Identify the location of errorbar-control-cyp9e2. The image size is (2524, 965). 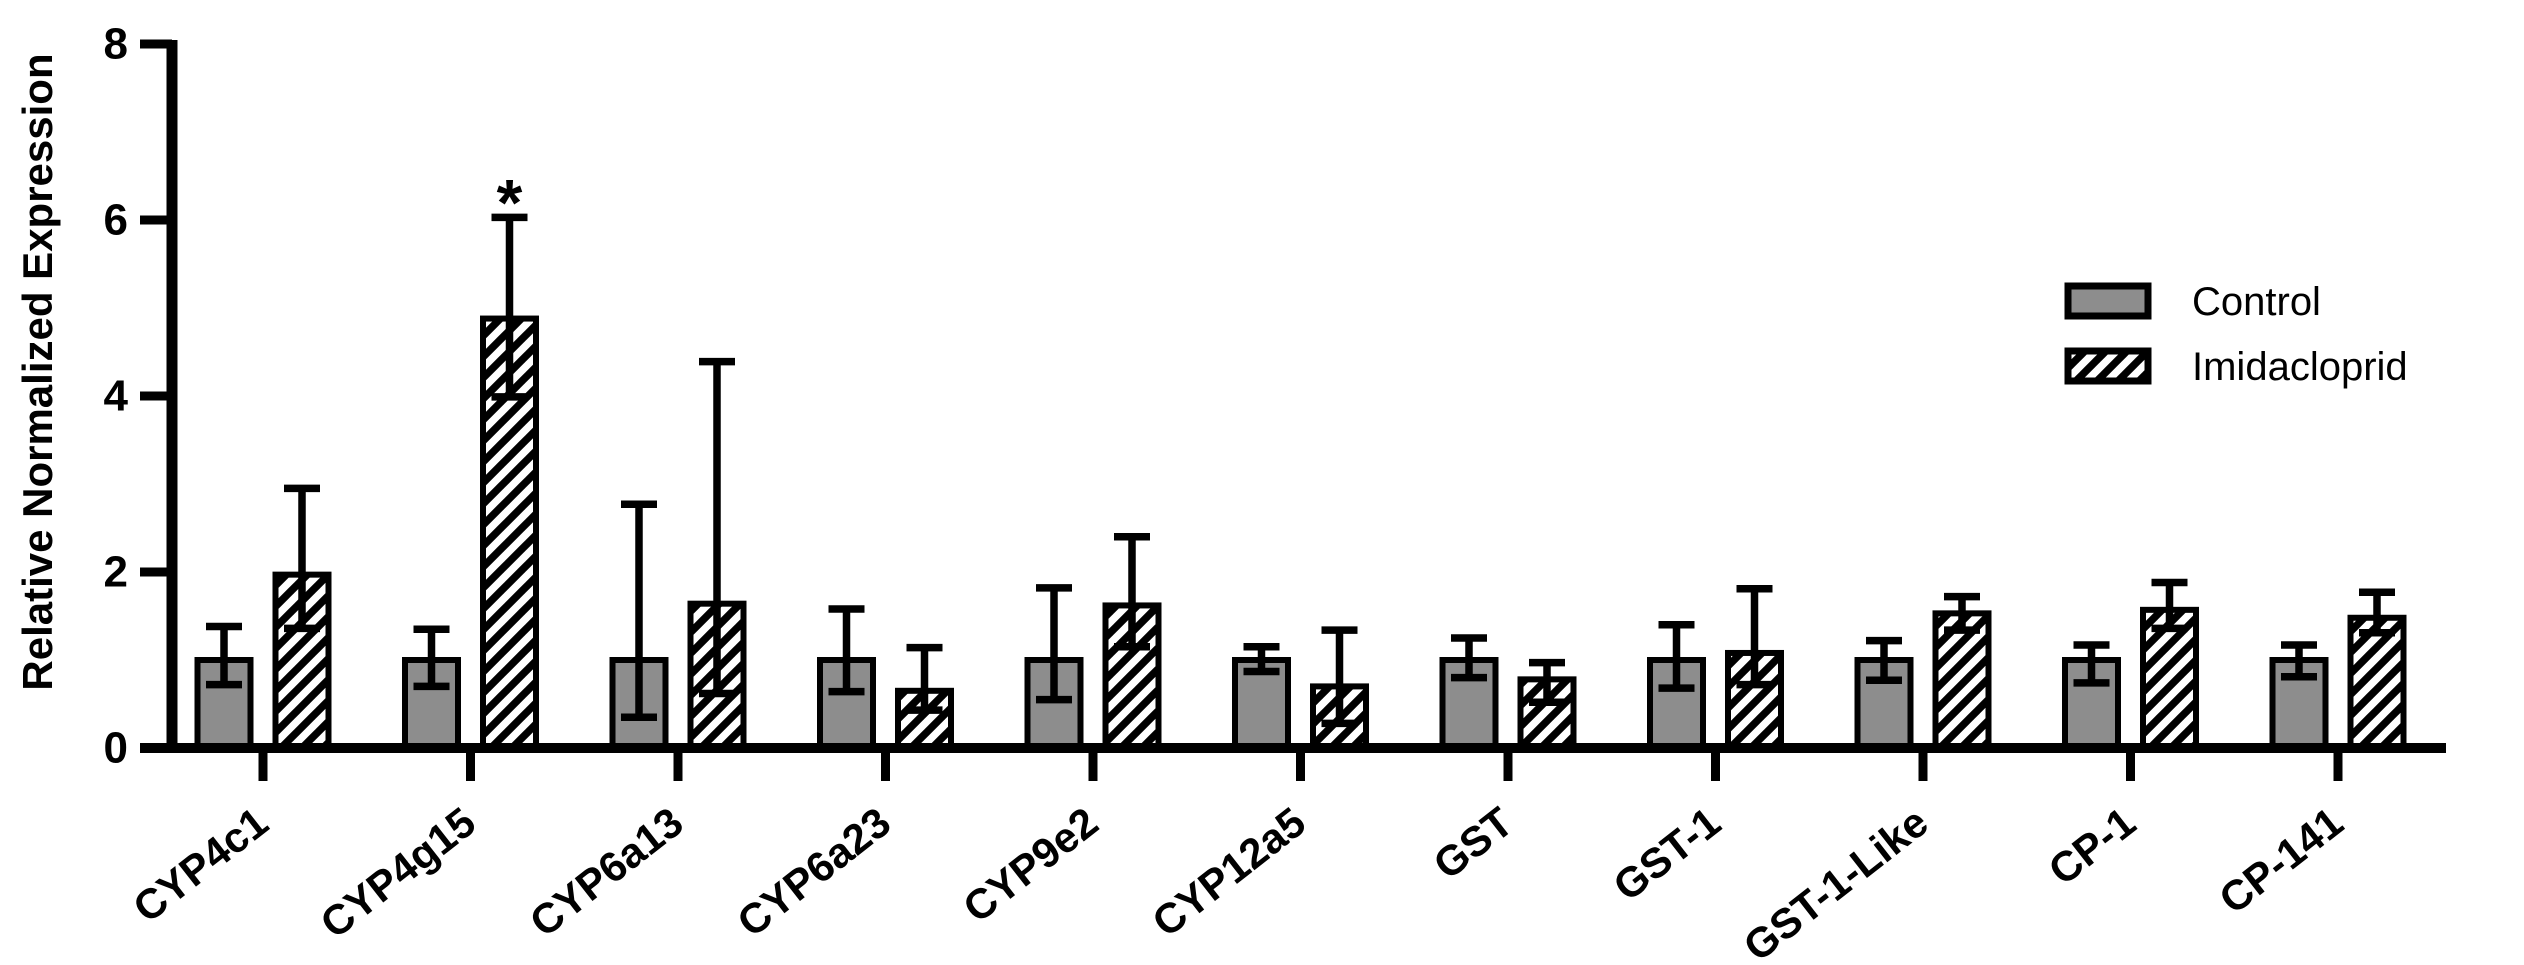
(1054, 644).